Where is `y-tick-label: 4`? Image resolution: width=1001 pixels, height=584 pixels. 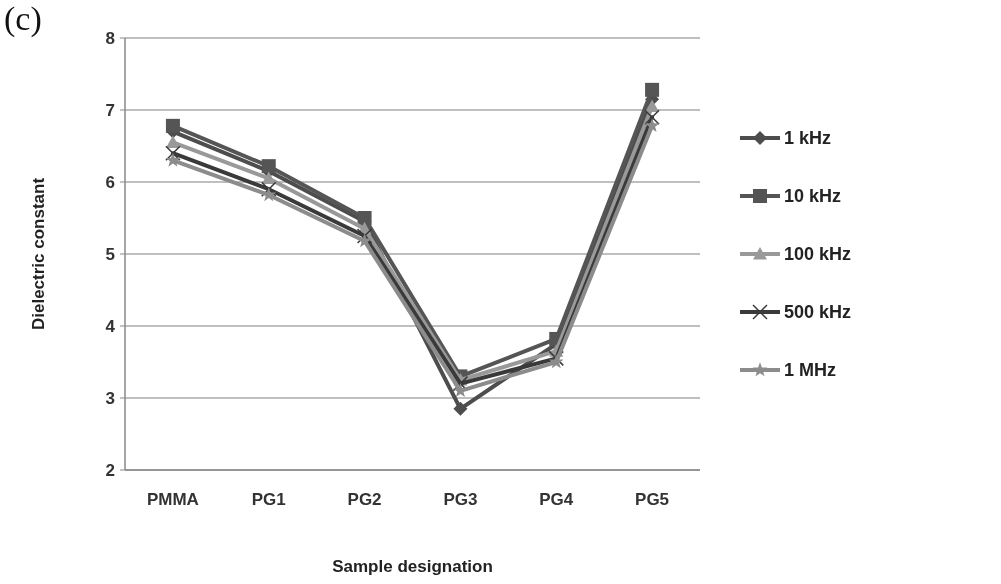
y-tick-label: 4 is located at coordinates (110, 326).